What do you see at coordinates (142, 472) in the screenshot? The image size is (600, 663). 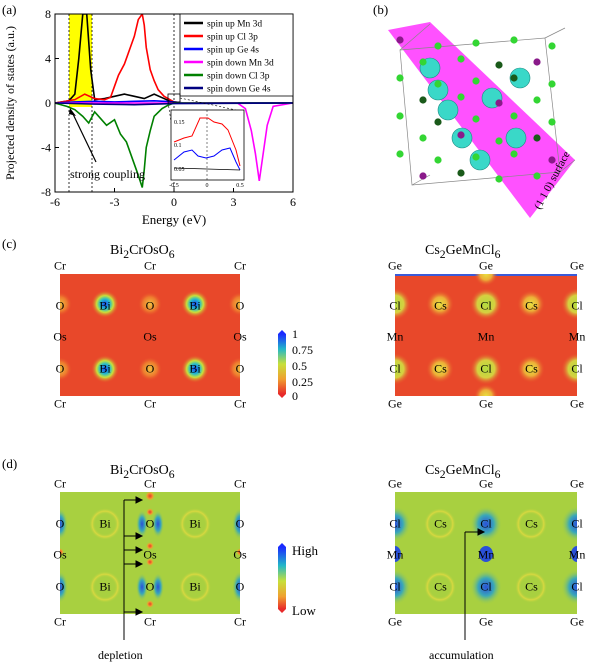 I see `title-d-left: Bi2CrOsO6` at bounding box center [142, 472].